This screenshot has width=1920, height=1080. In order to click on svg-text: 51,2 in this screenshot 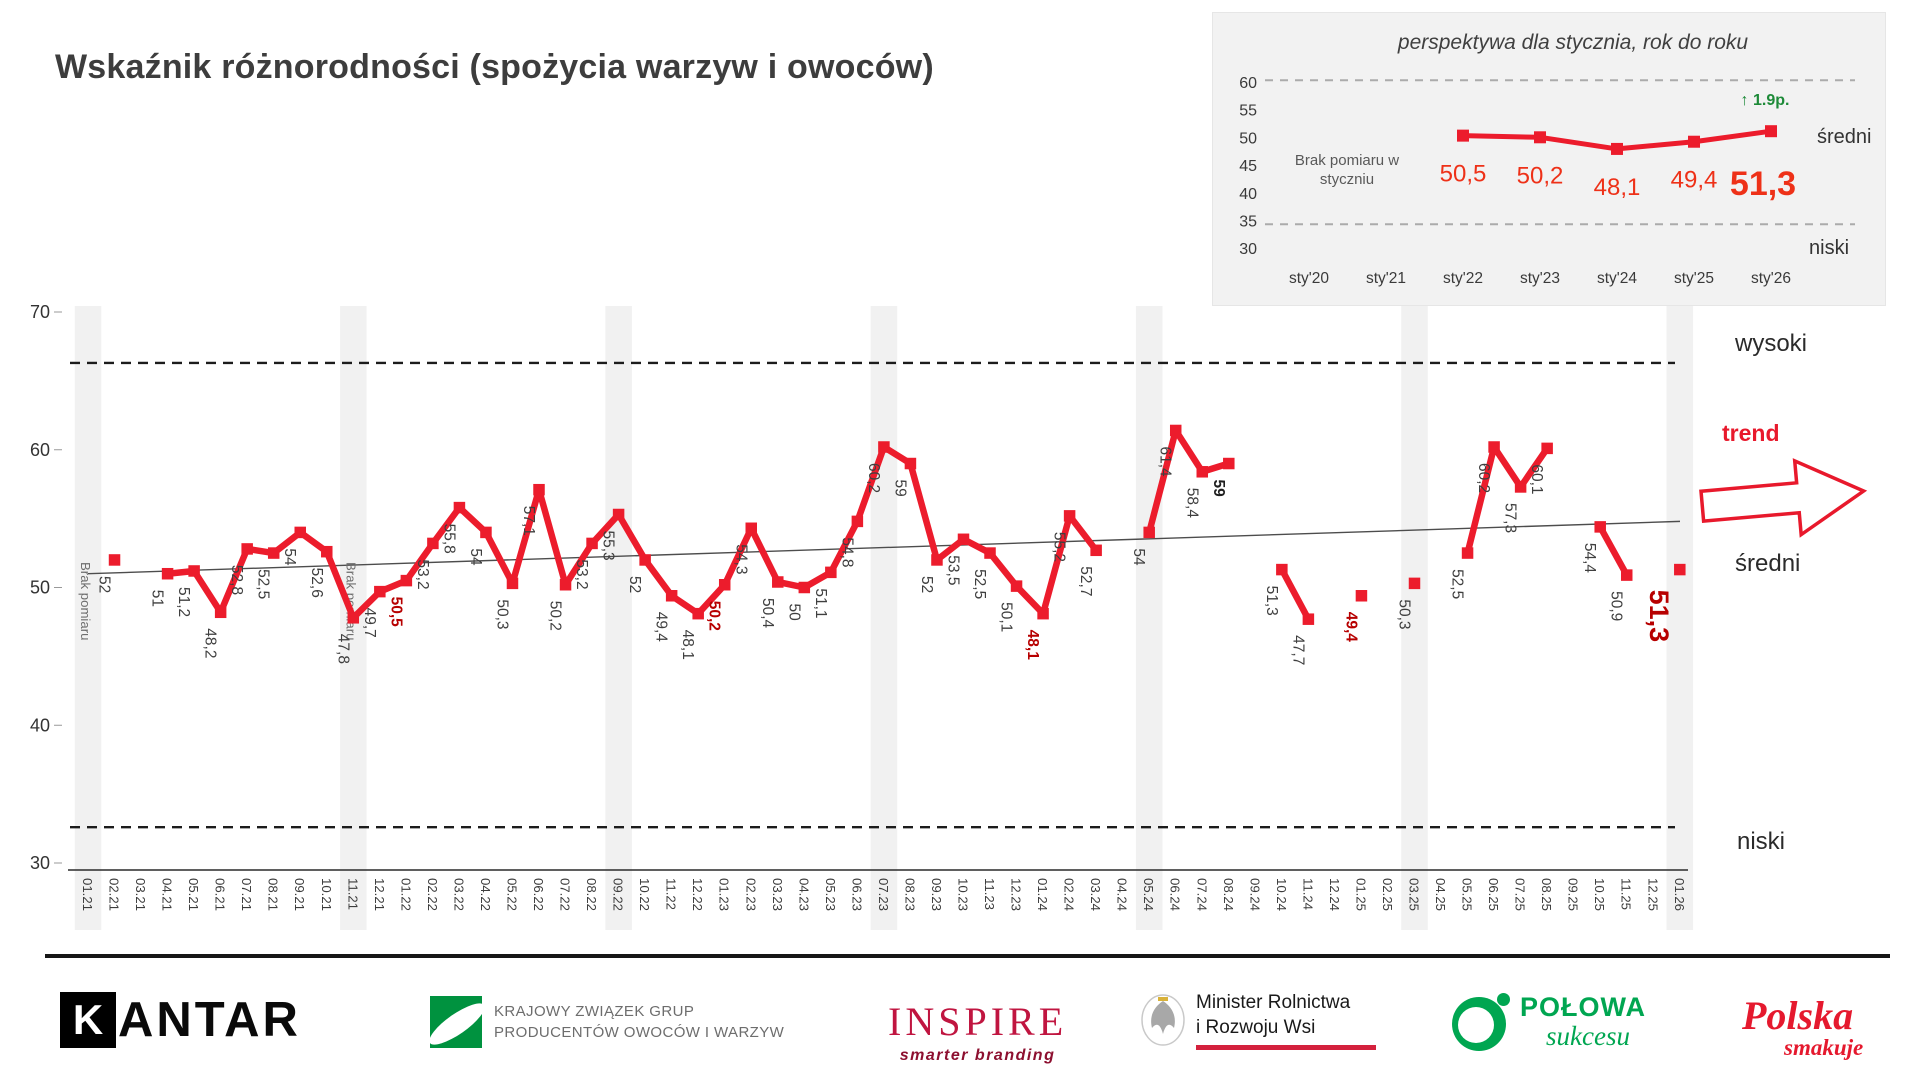, I will do `click(183, 602)`.